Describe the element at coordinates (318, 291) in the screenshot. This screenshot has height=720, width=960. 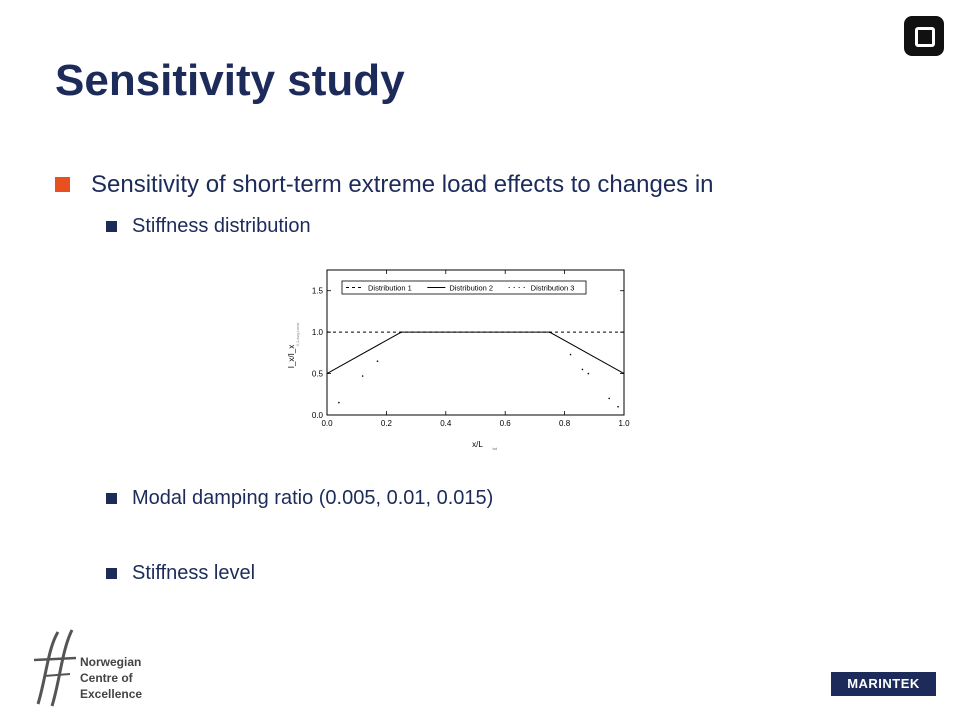
I see `y-tick-label: 1.5` at that location.